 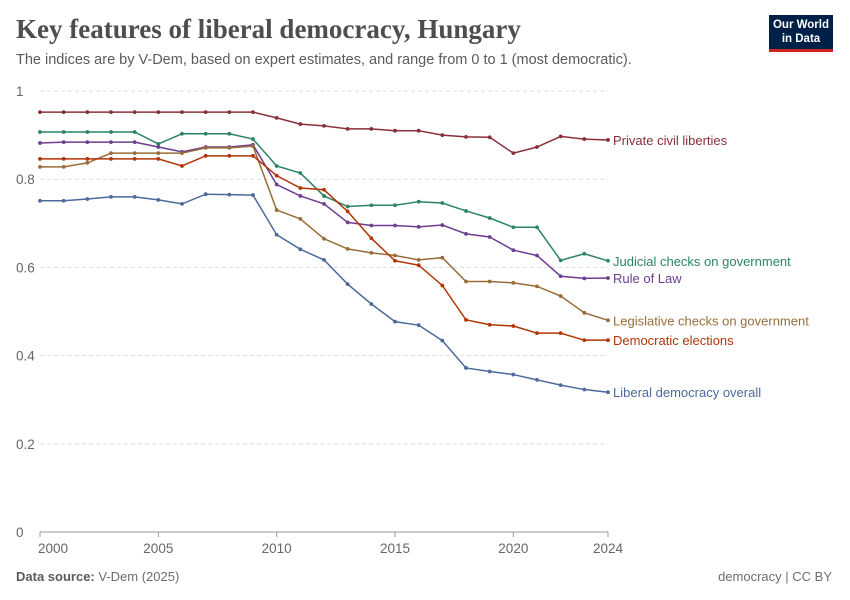 What do you see at coordinates (158, 548) in the screenshot?
I see `x-tick-label: 2005` at bounding box center [158, 548].